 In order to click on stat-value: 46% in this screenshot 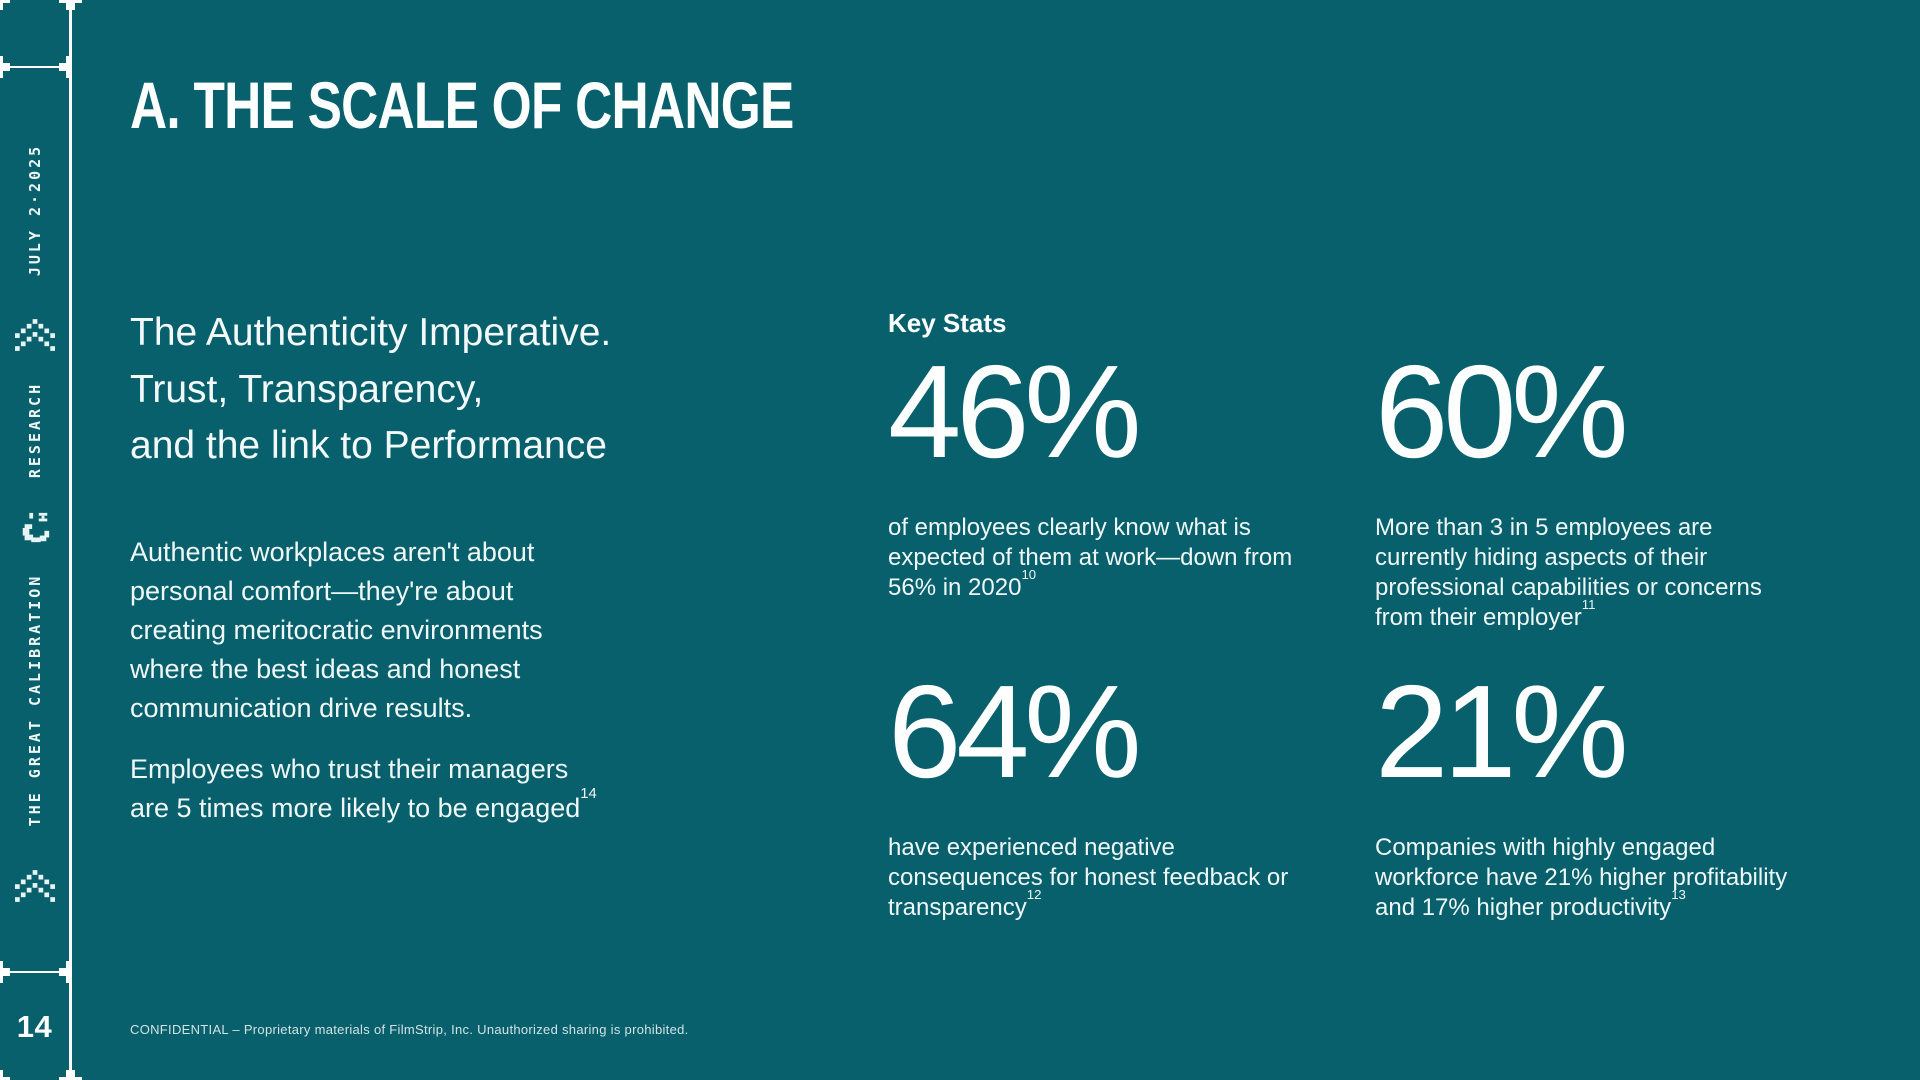, I will do `click(1012, 412)`.